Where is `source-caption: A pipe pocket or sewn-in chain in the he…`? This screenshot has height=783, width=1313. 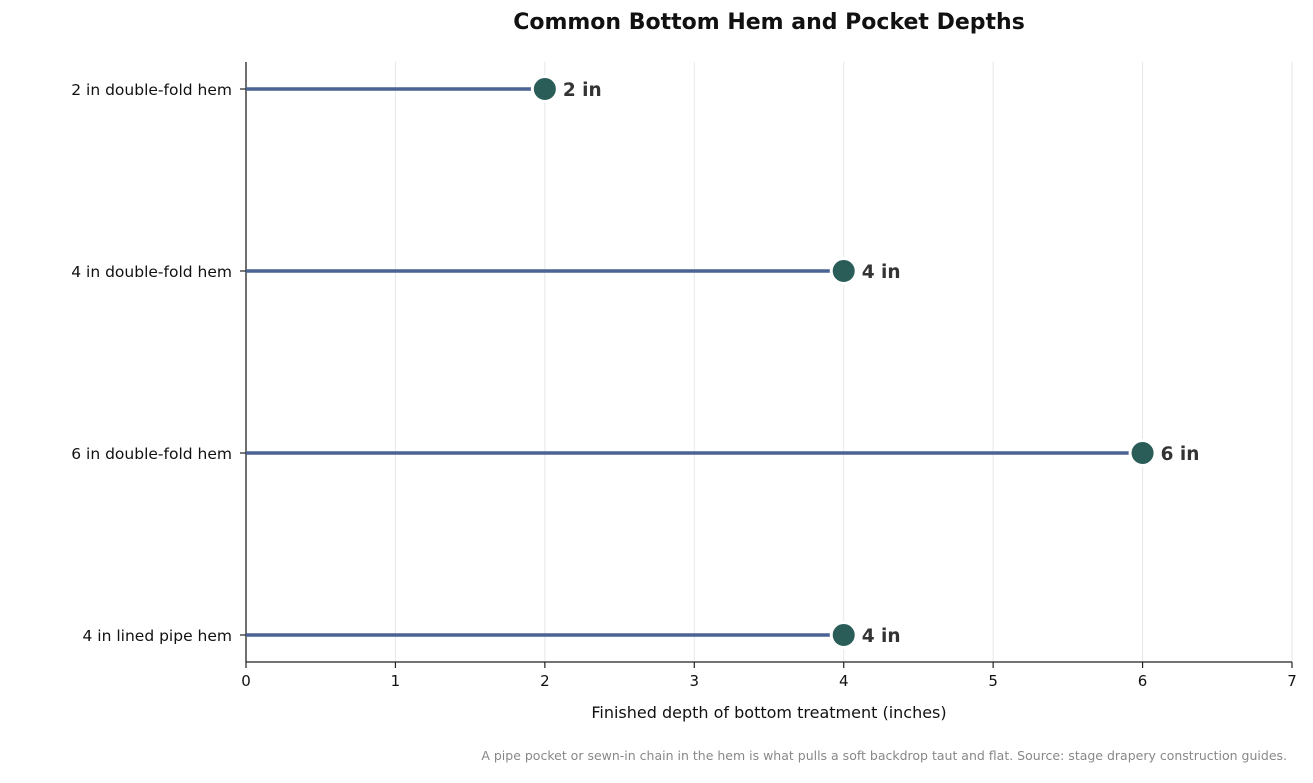
source-caption: A pipe pocket or sewn-in chain in the he… is located at coordinates (884, 755).